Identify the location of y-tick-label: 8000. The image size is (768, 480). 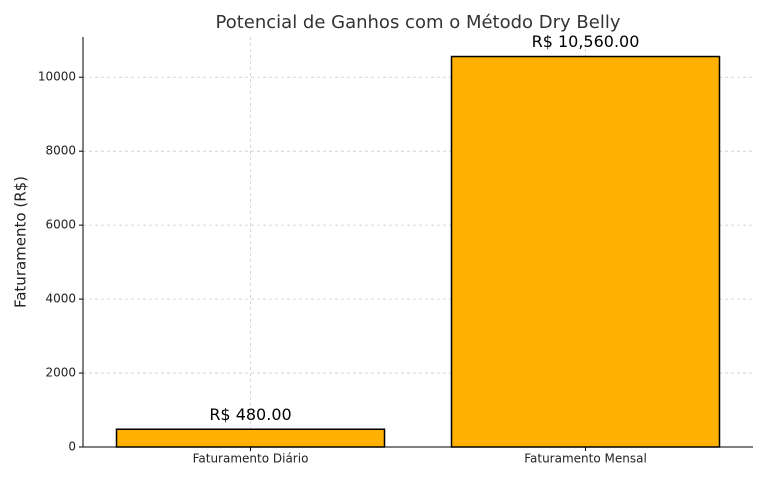
(60, 151).